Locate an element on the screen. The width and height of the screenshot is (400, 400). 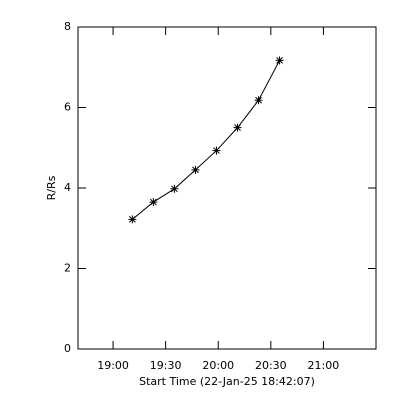
x-tick-label: 21:00 is located at coordinates (324, 365).